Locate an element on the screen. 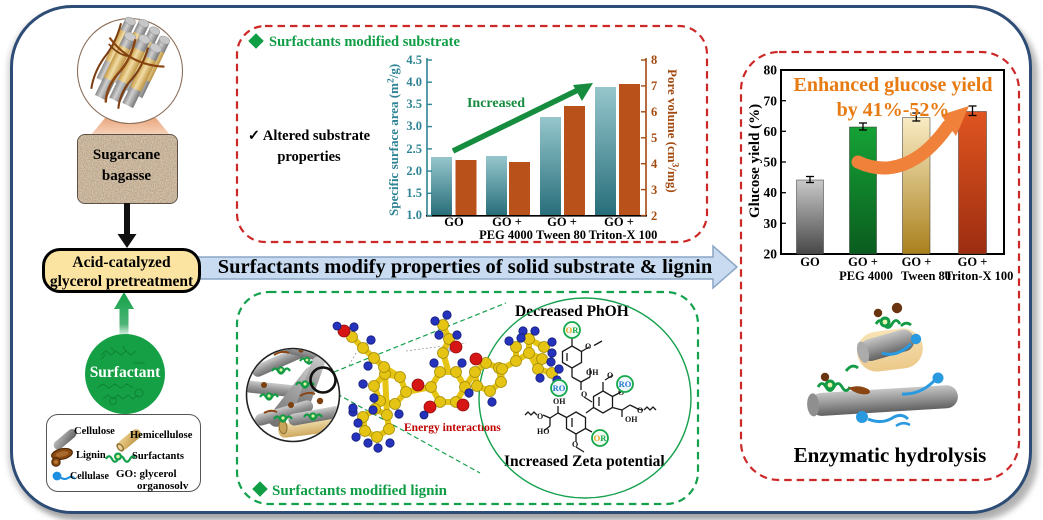 The height and width of the screenshot is (520, 1043). svg-text: 1.0 is located at coordinates (414, 215).